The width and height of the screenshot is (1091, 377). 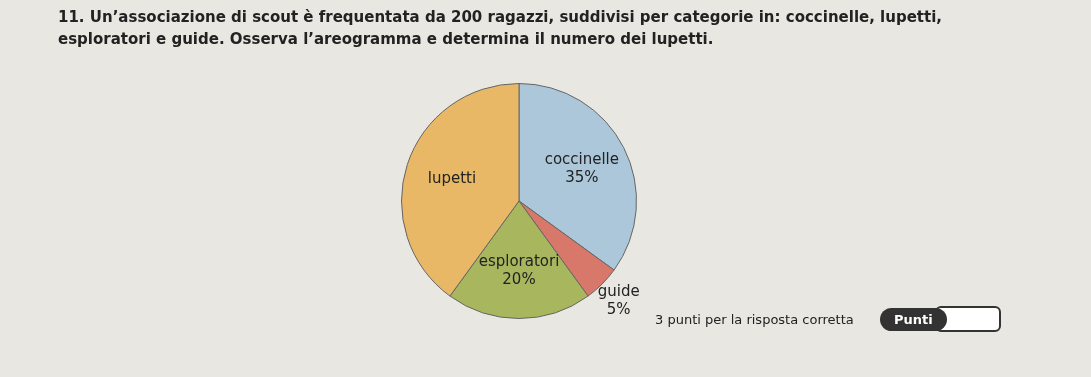 I want to click on data-label: 20%, so click(x=519, y=279).